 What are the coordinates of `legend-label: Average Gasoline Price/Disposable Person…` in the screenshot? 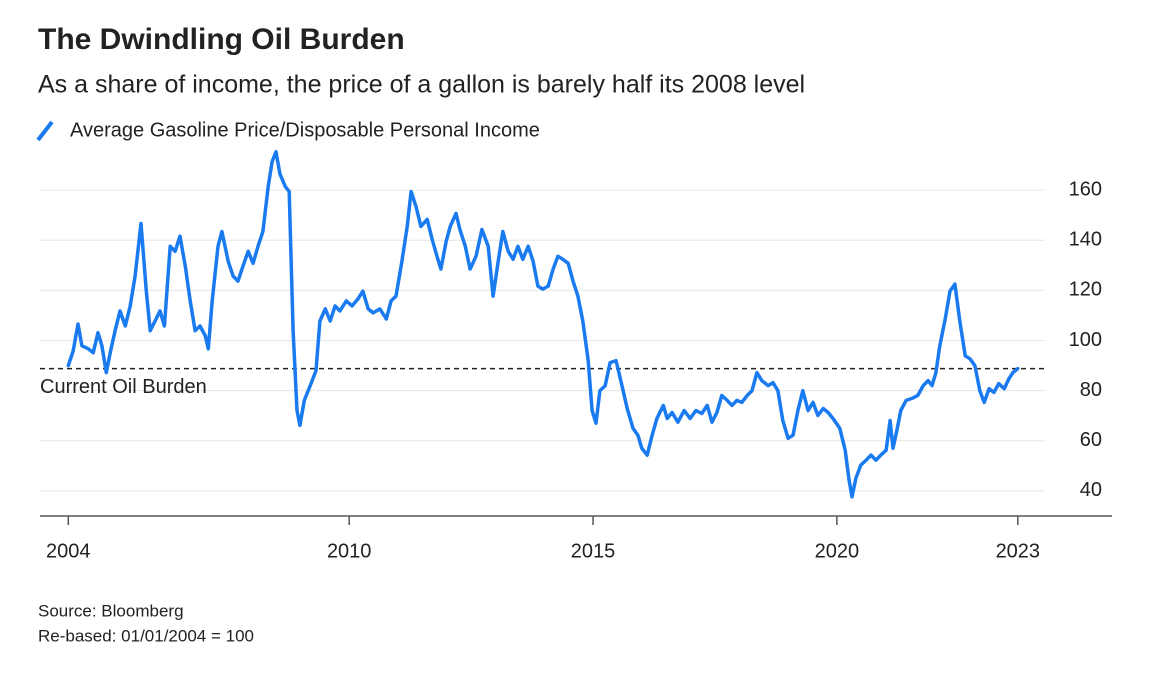 It's located at (305, 130).